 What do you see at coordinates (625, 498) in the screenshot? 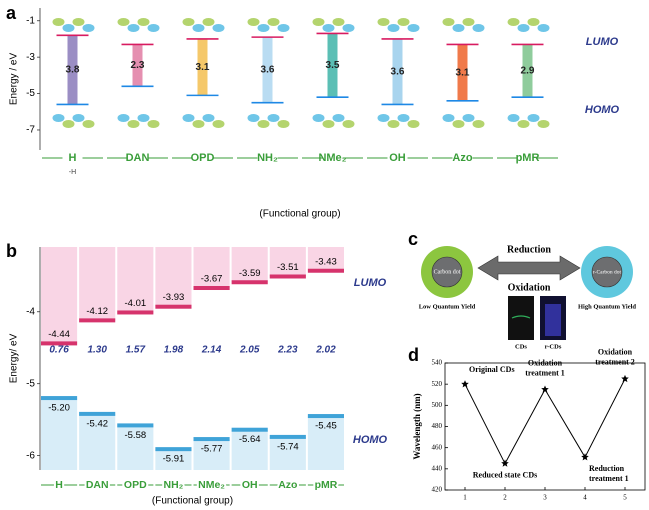
I see `x-tick-label: 5` at bounding box center [625, 498].